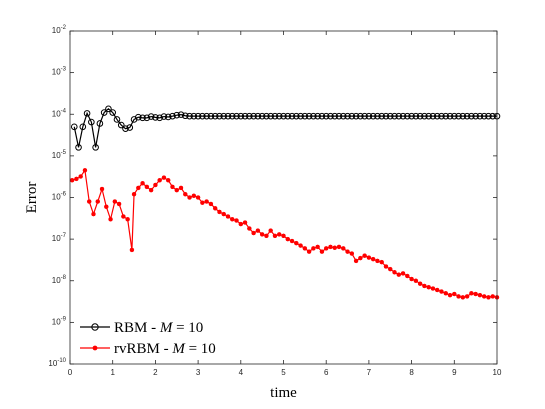 The image size is (545, 409). Describe the element at coordinates (59, 280) in the screenshot. I see `y-tick-label: 10⁻⁸` at that location.